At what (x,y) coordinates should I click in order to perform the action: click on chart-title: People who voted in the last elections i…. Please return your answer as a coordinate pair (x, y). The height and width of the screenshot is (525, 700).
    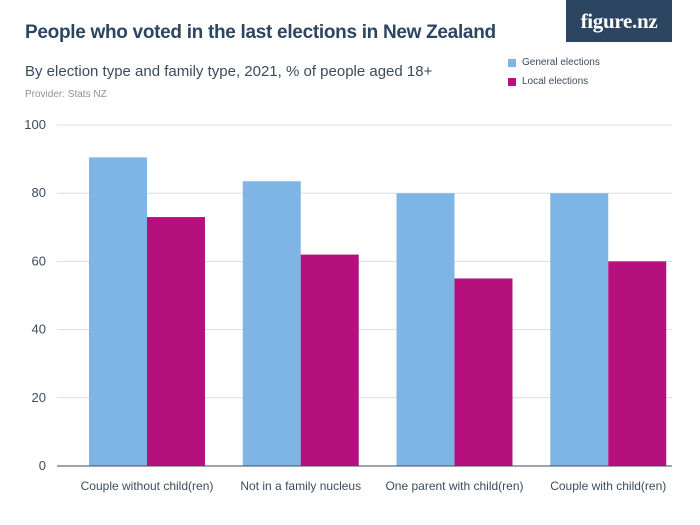
    Looking at the image, I should click on (260, 32).